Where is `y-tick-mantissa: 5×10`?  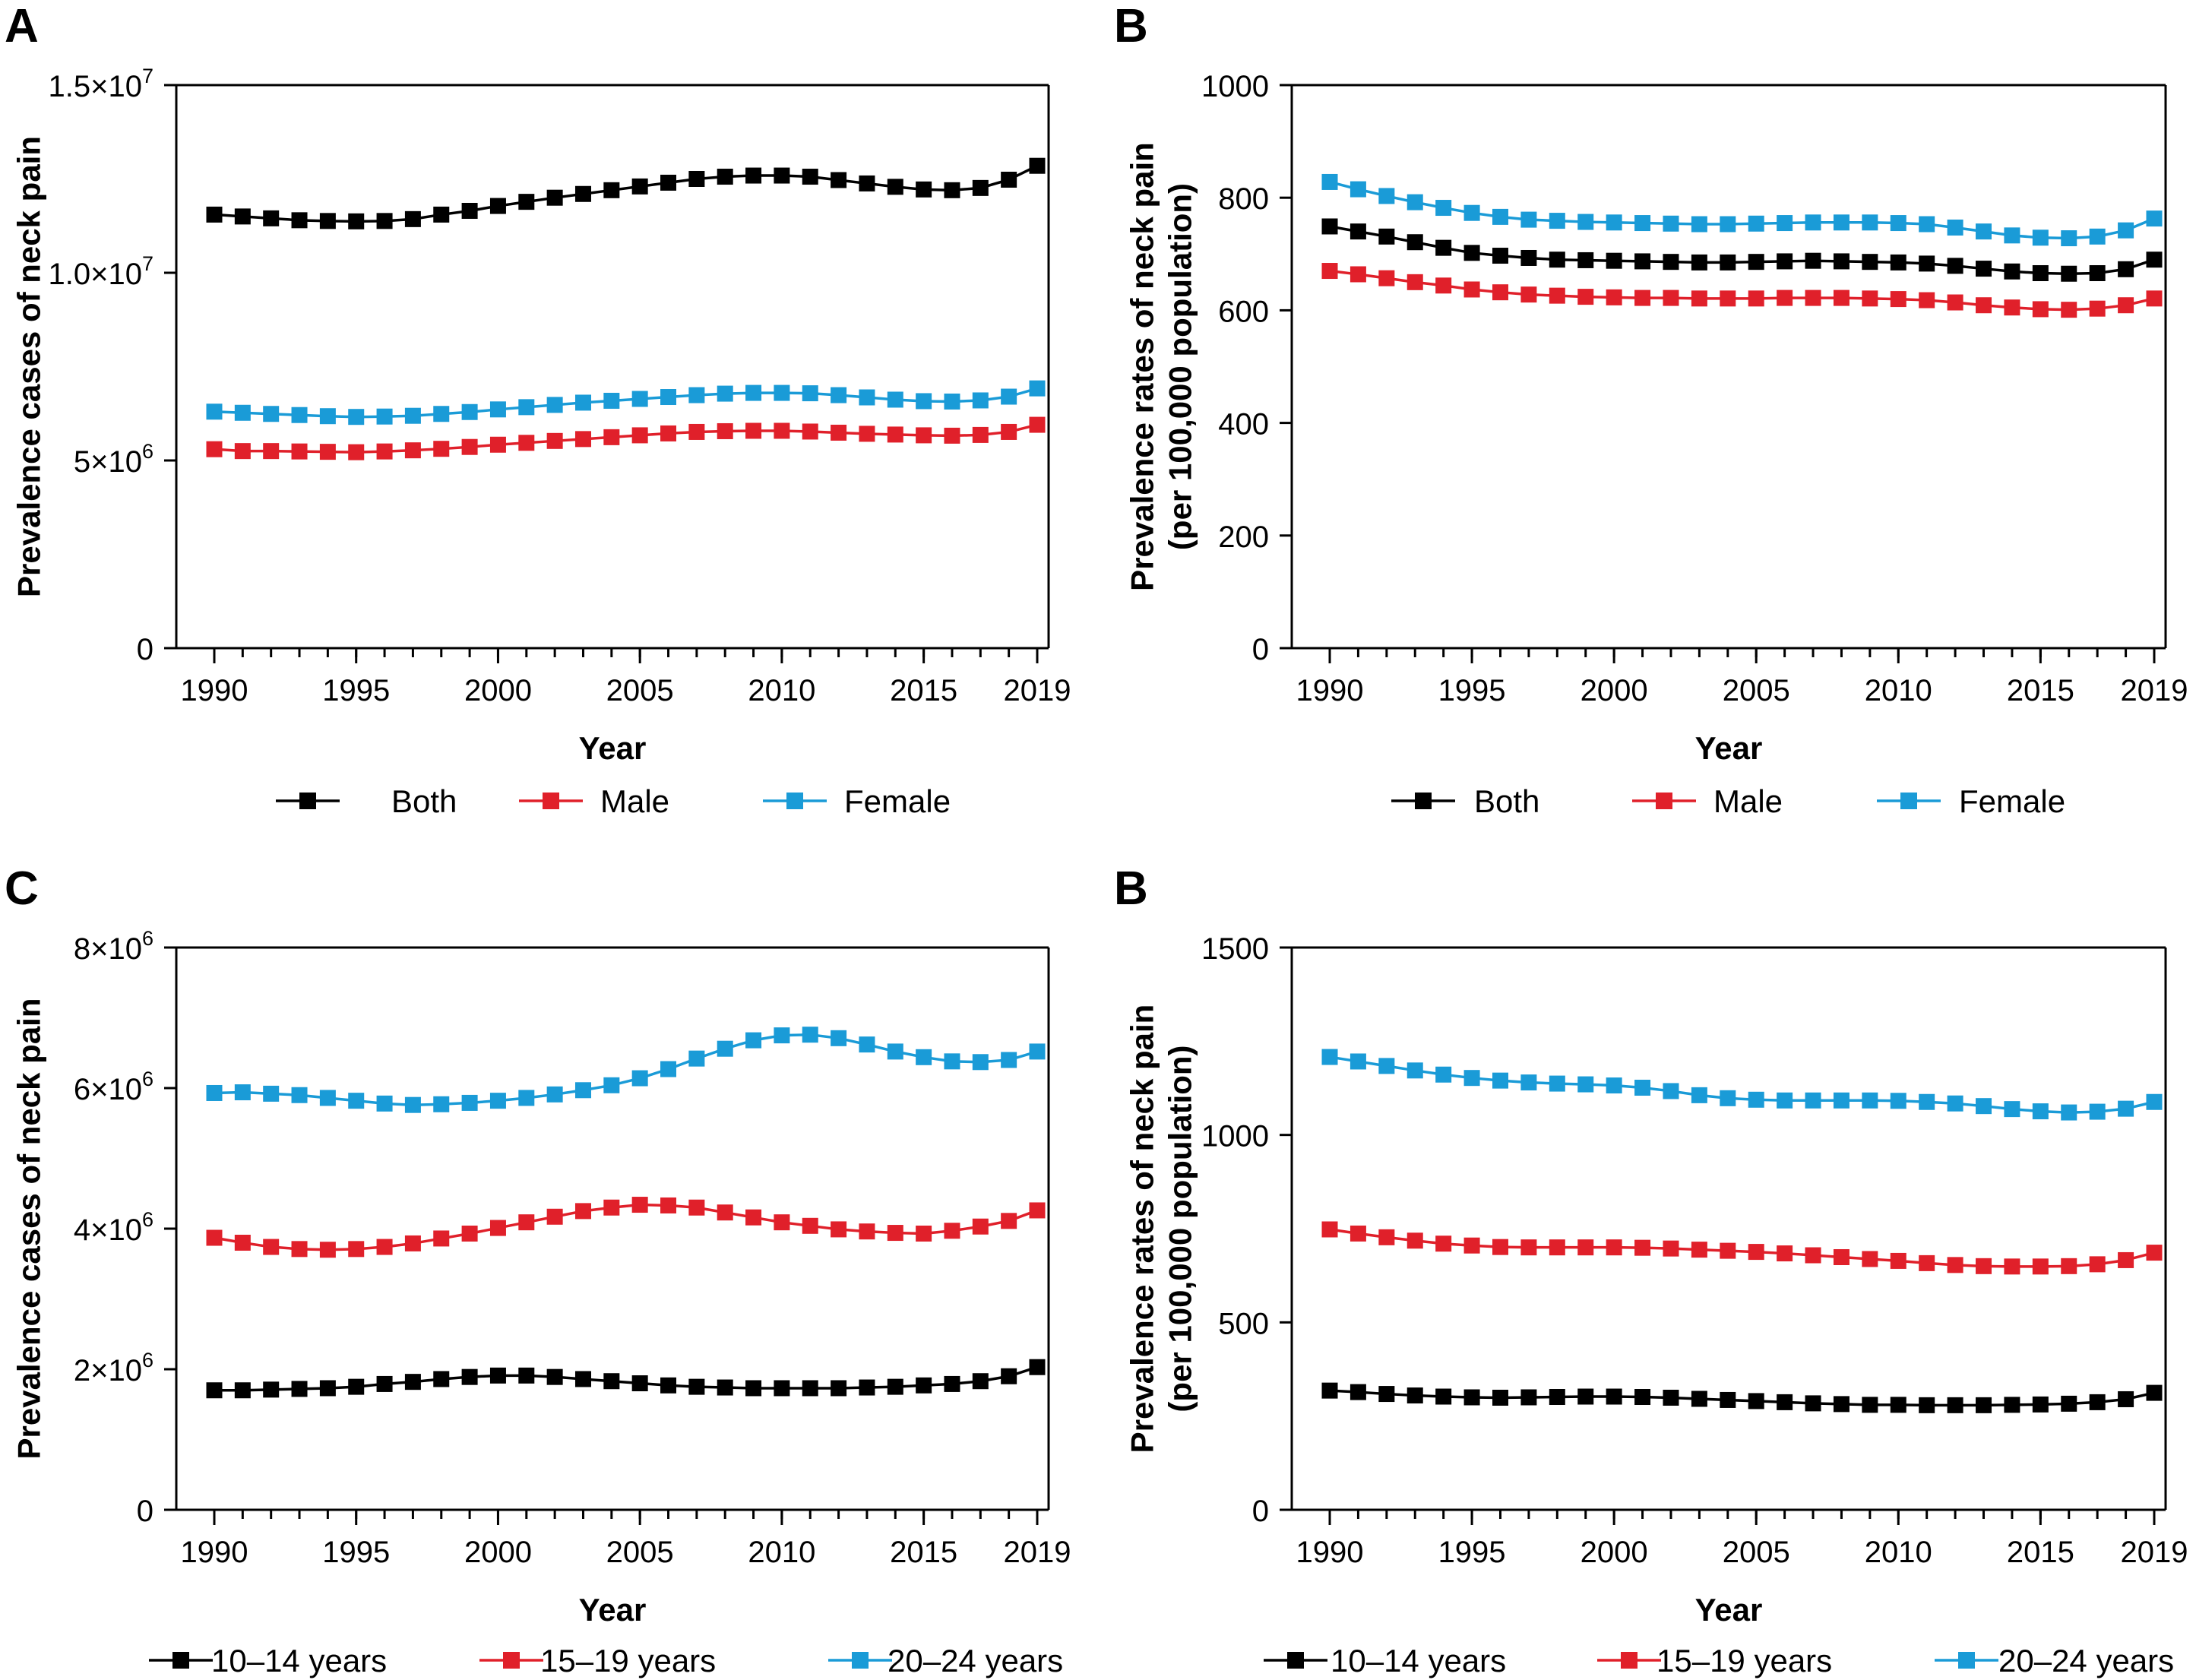
y-tick-mantissa: 5×10 is located at coordinates (108, 462).